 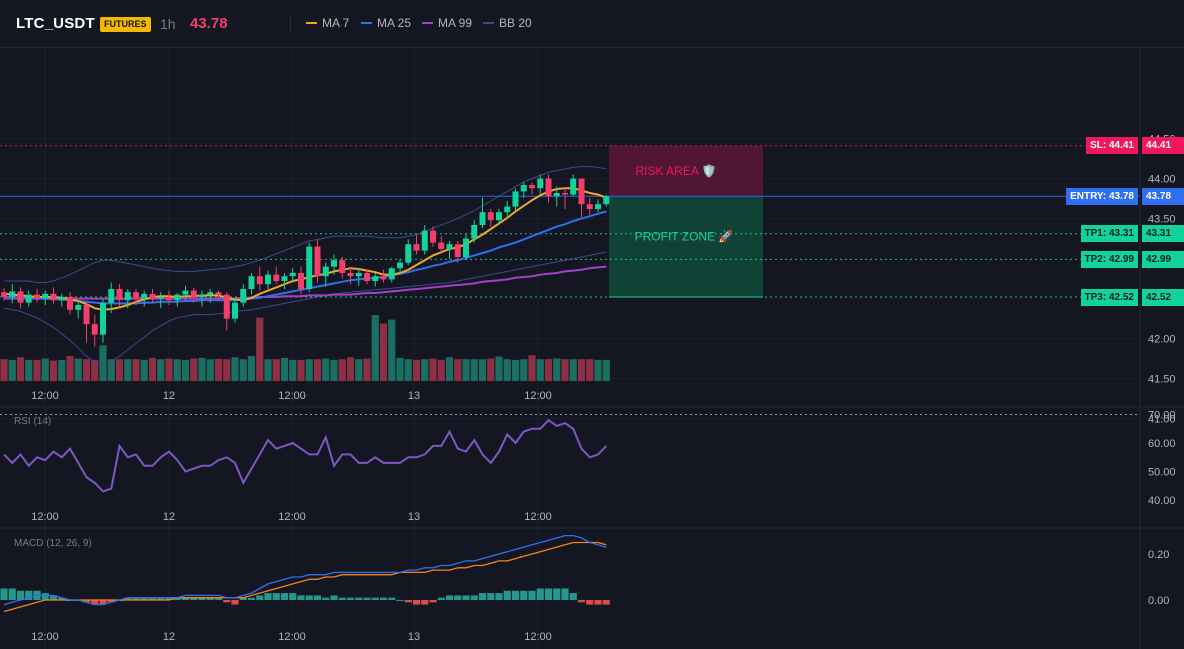 I want to click on rsi-title: RSI (14), so click(x=32, y=421).